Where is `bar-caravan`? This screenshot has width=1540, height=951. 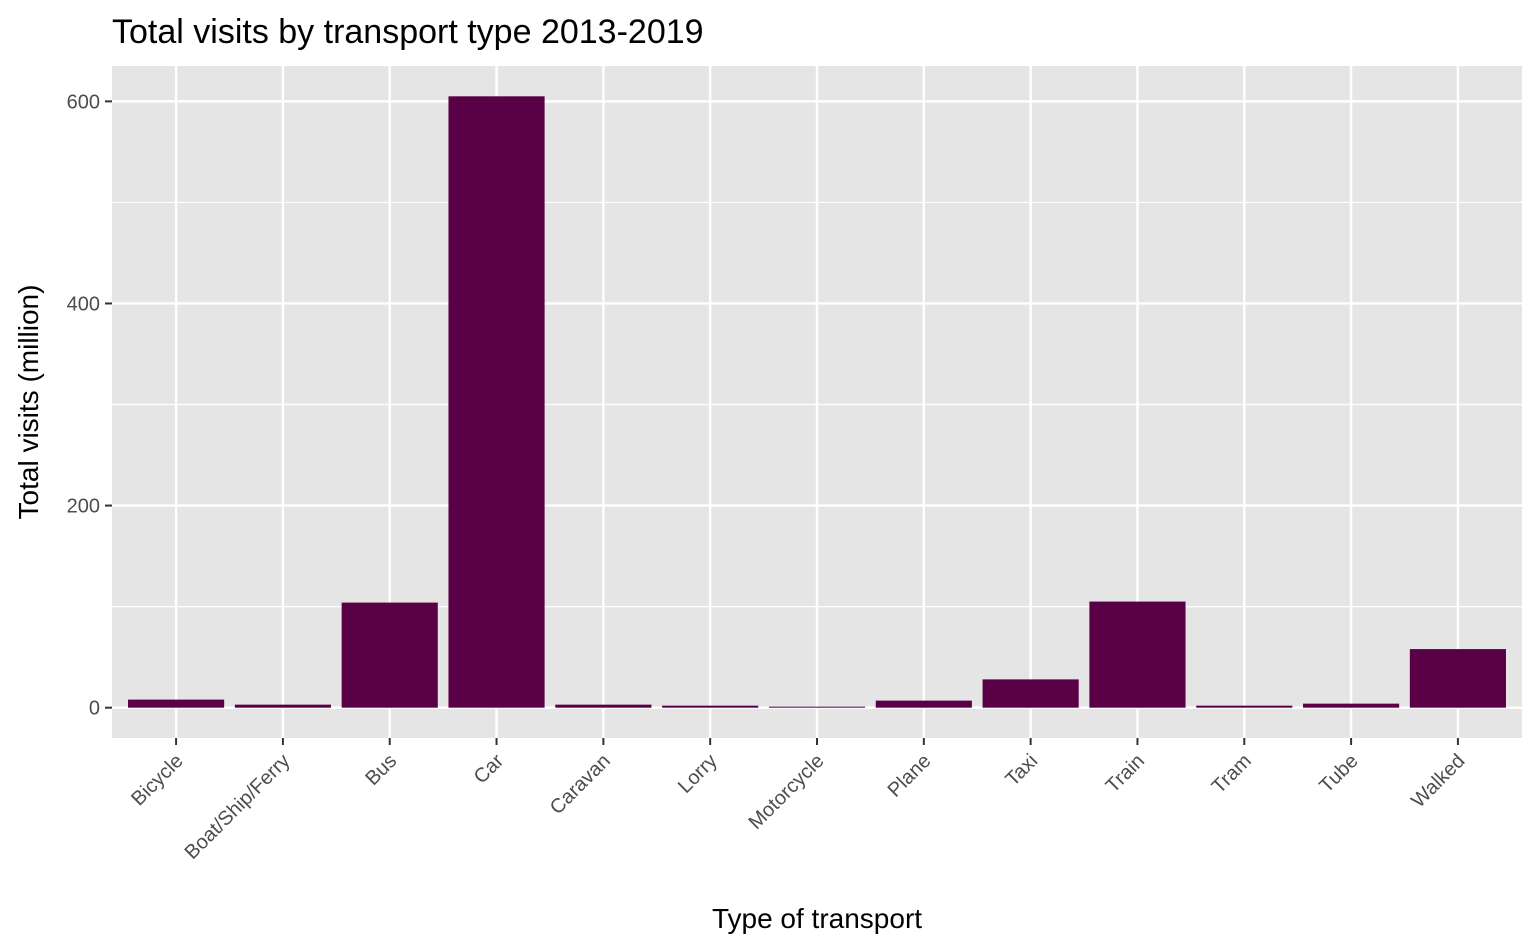 bar-caravan is located at coordinates (603, 706).